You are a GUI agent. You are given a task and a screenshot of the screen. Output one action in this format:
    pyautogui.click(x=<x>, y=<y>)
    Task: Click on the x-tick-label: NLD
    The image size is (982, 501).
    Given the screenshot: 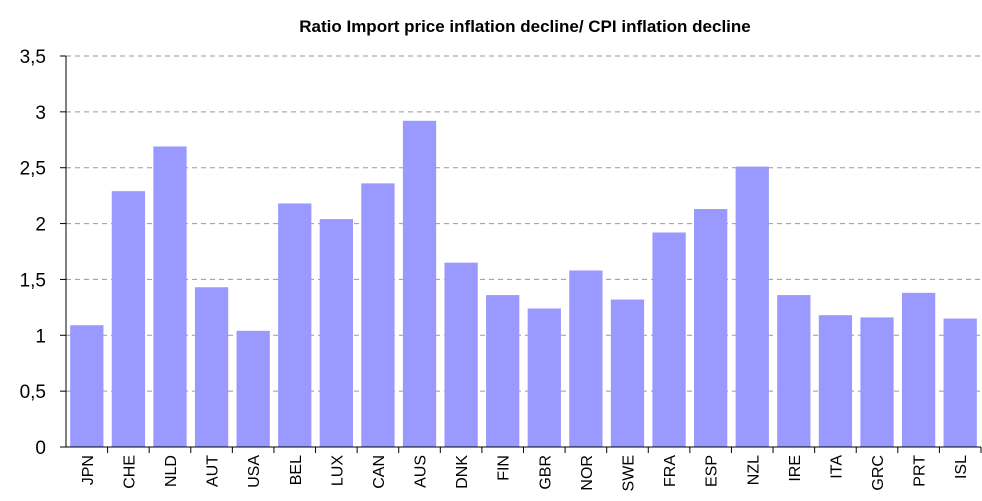 What is the action you would take?
    pyautogui.click(x=171, y=471)
    